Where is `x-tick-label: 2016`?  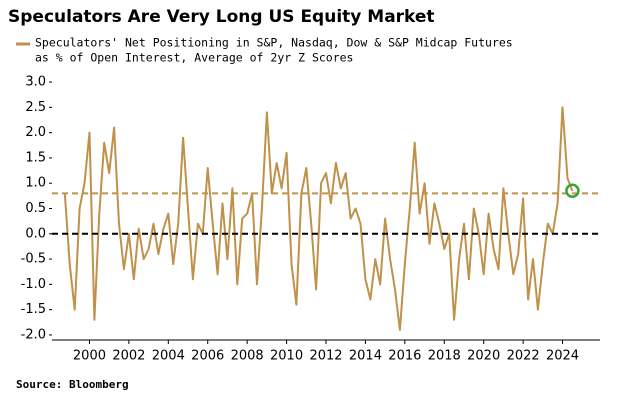
x-tick-label: 2016 is located at coordinates (404, 356).